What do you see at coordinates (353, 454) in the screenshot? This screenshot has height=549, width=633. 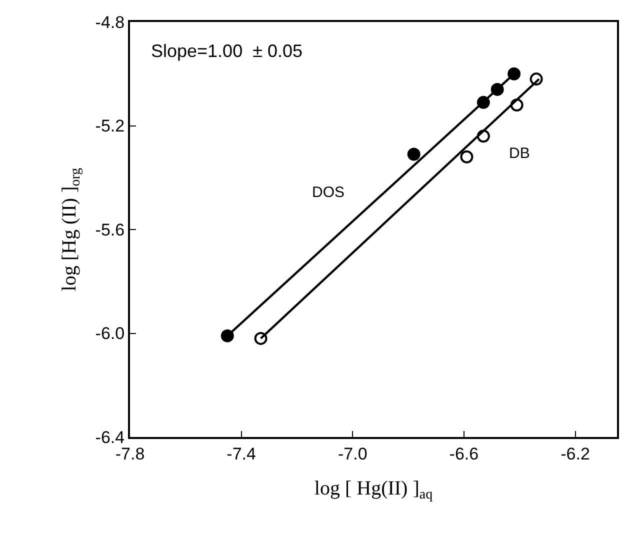 I see `x-tick-label: -7.0` at bounding box center [353, 454].